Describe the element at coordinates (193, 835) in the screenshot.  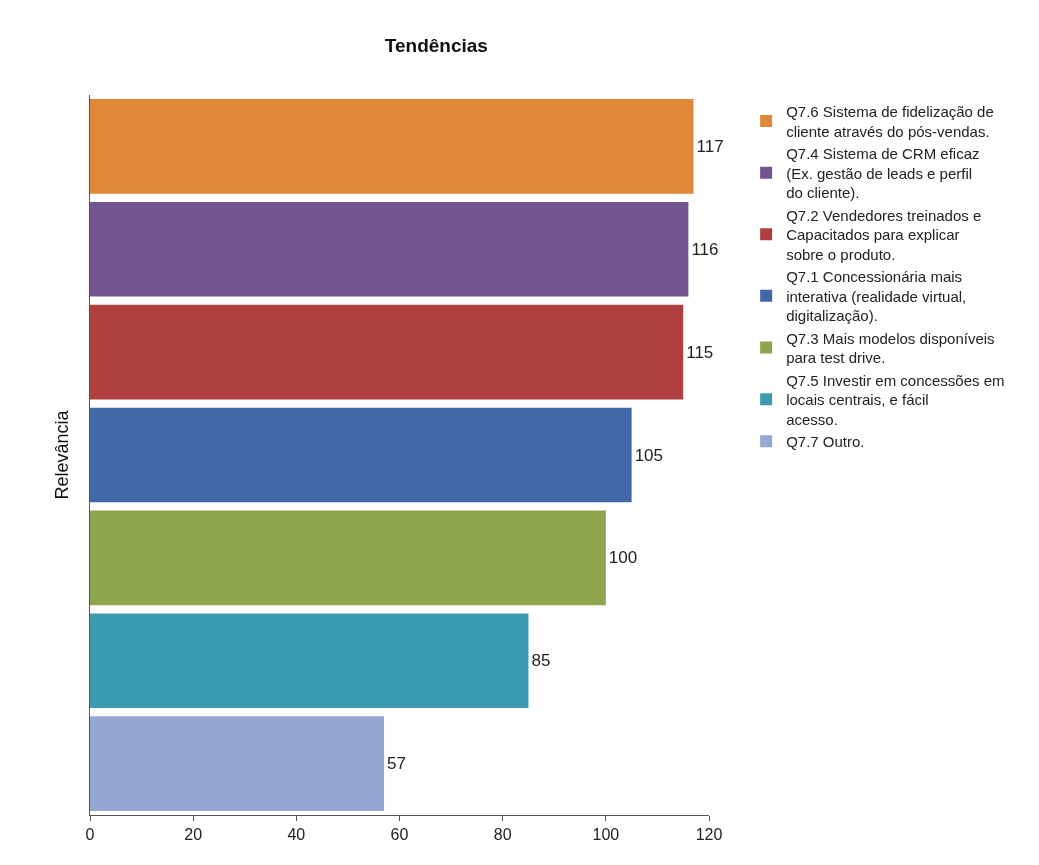
I see `x-tick-label: 20` at that location.